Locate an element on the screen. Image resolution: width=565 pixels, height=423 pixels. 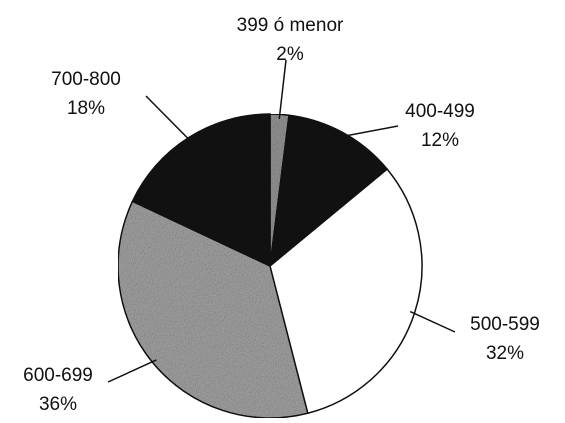
slice-label: 500-599 is located at coordinates (505, 324).